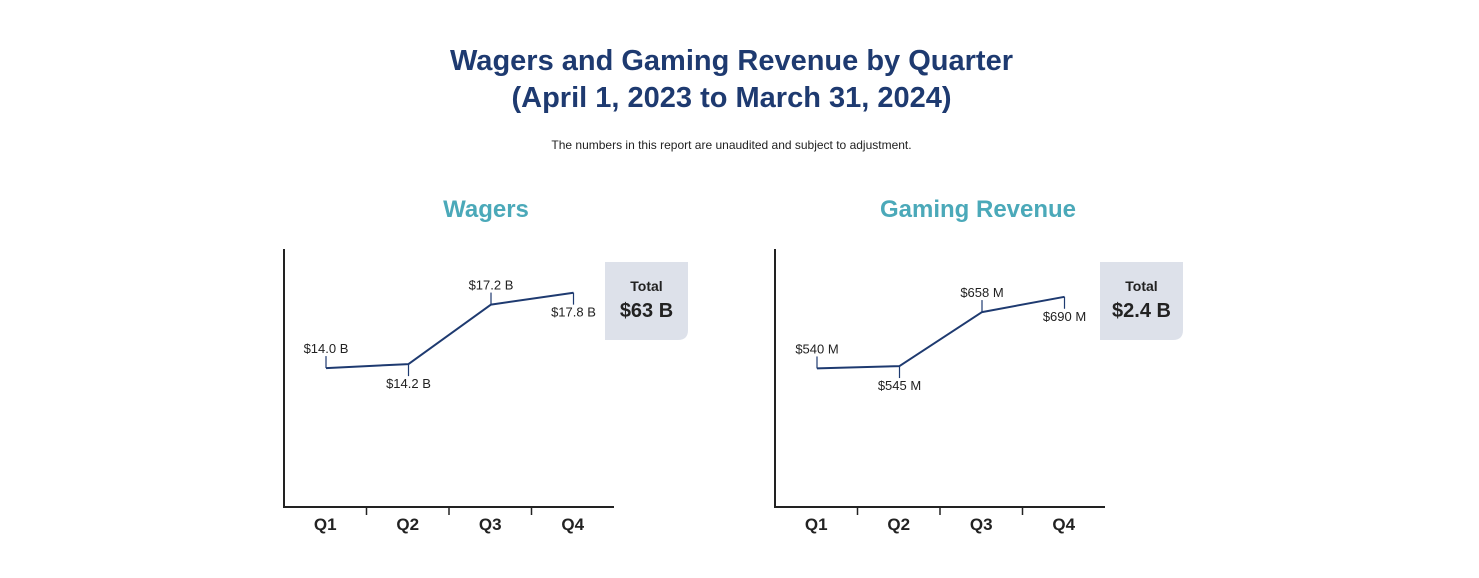  I want to click on page-title-line2: (April 1, 2023 to March 31, 2024), so click(731, 98).